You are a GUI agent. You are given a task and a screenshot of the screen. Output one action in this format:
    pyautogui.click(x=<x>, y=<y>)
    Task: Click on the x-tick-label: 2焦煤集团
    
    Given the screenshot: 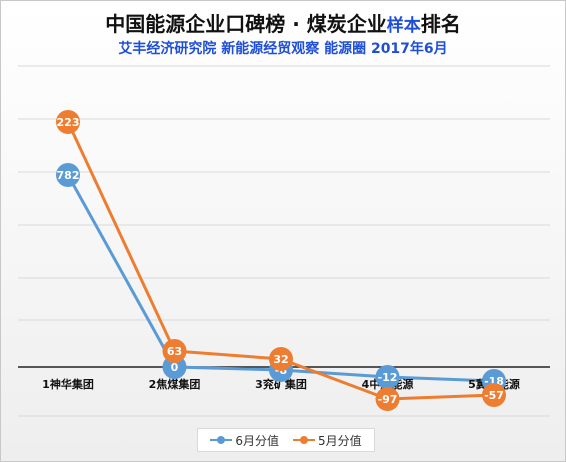 What is the action you would take?
    pyautogui.click(x=175, y=384)
    